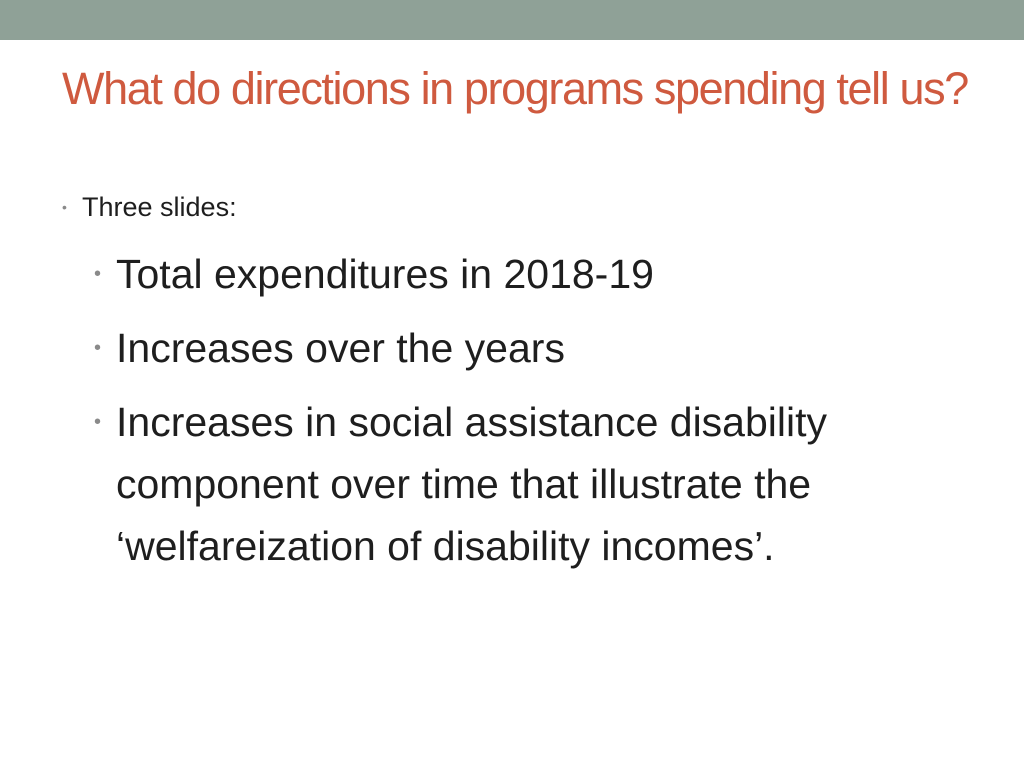  I want to click on list-item: • Increases over the years, so click(507, 348).